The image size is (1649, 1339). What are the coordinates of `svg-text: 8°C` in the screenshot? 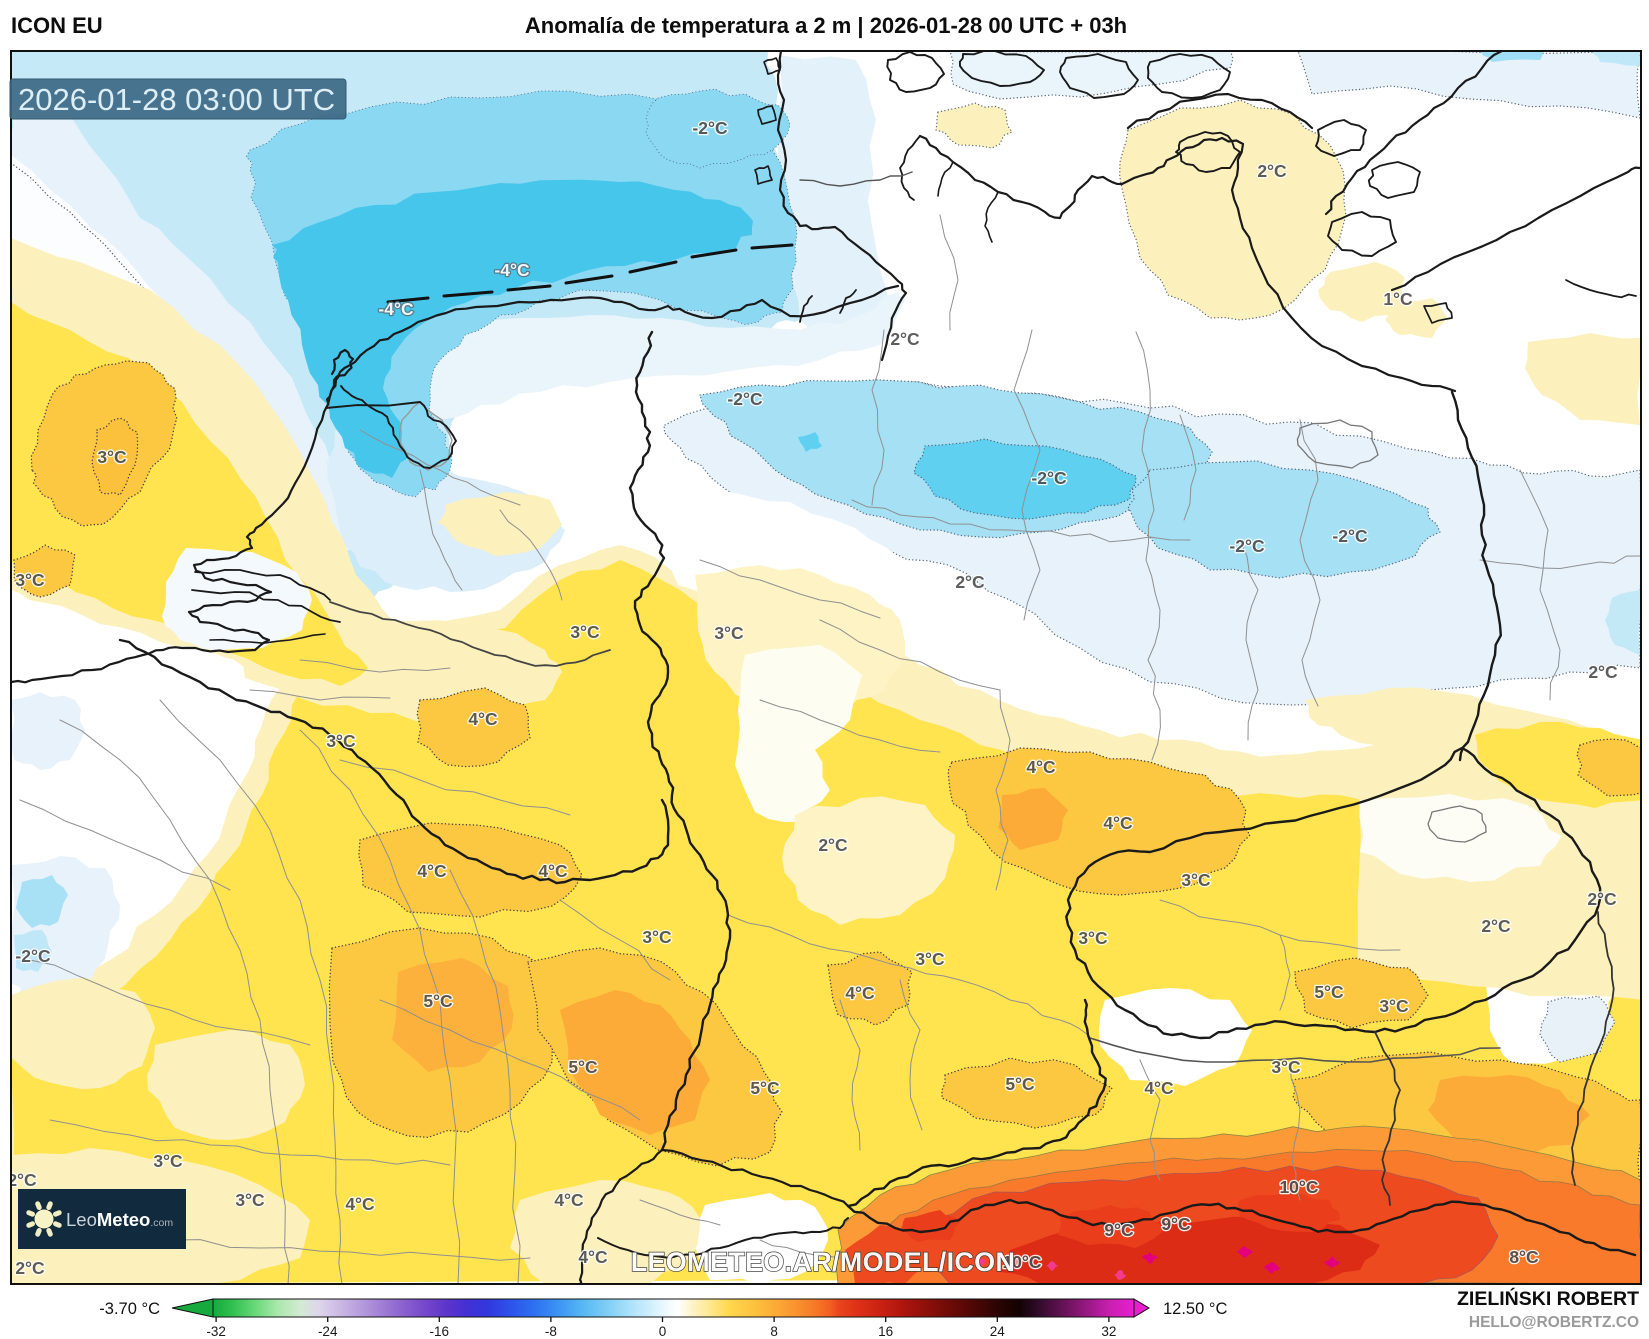 It's located at (1524, 1257).